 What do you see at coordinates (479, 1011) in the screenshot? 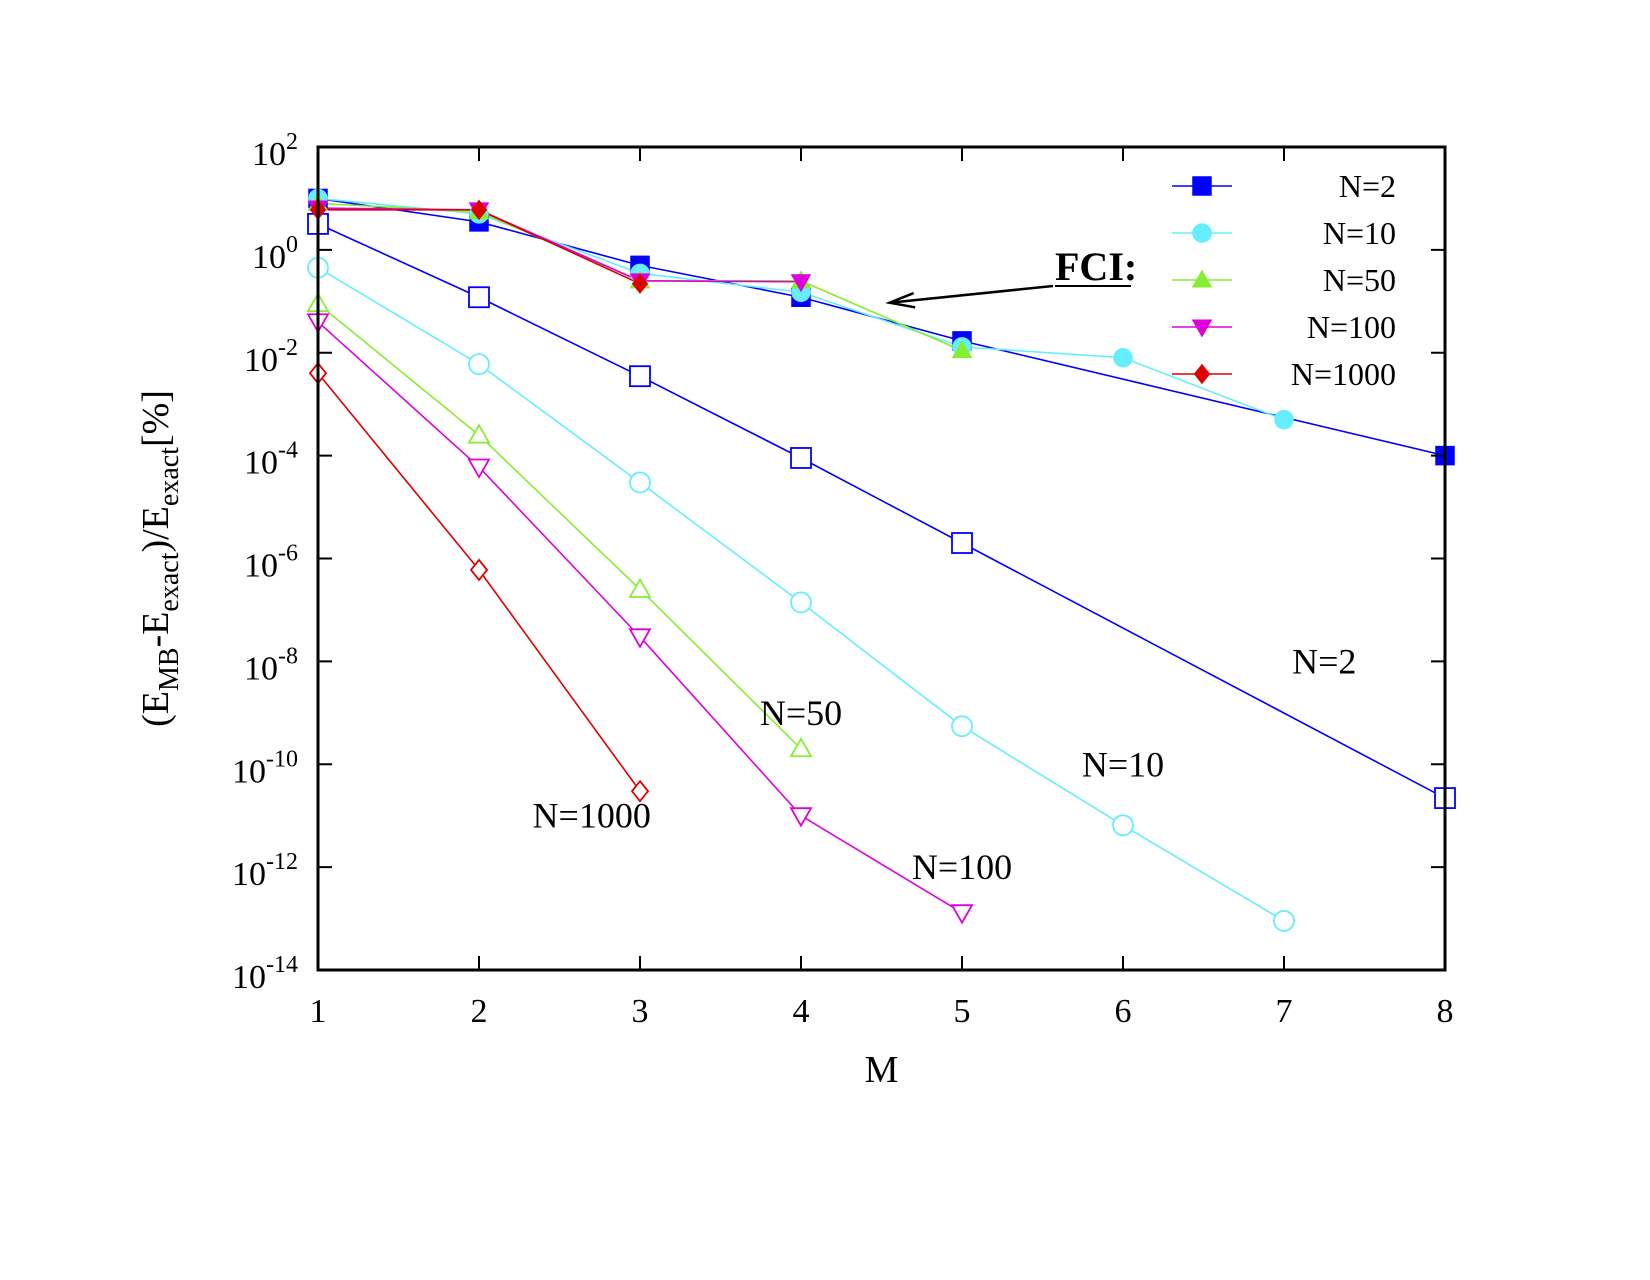
I see `x-tick-label: 2` at bounding box center [479, 1011].